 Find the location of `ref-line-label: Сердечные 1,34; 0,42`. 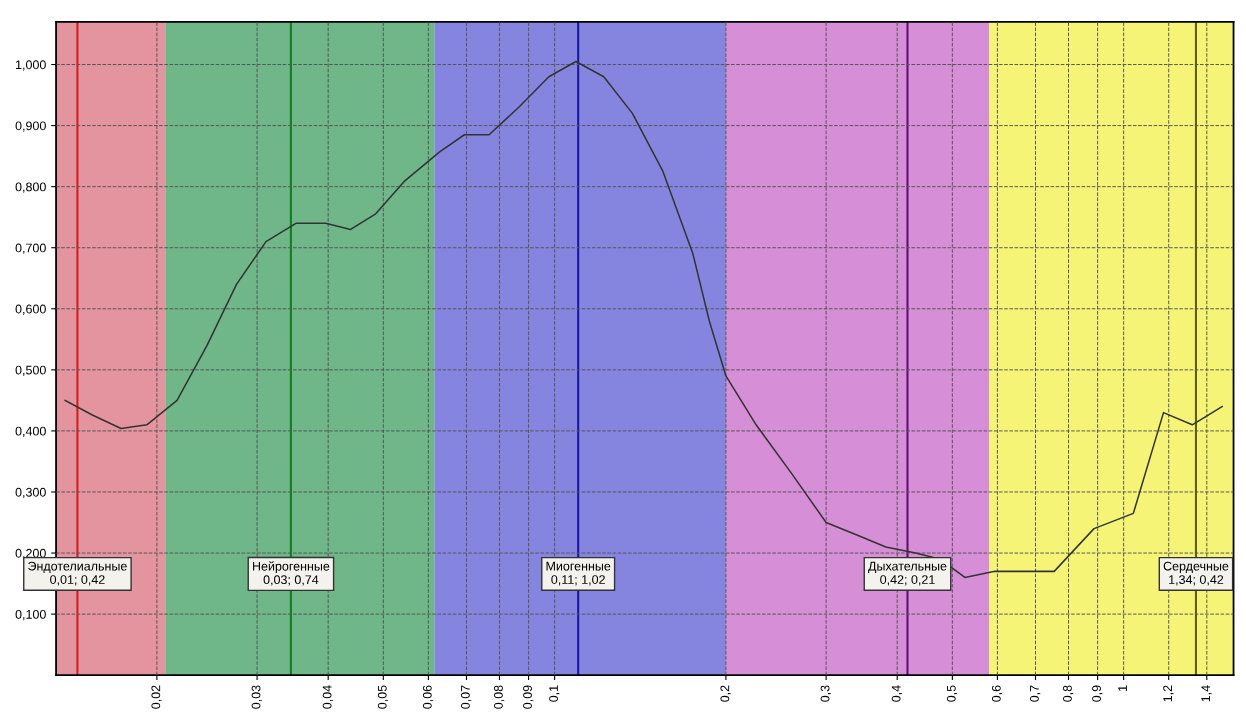

ref-line-label: Сердечные 1,34; 0,42 is located at coordinates (1196, 573).